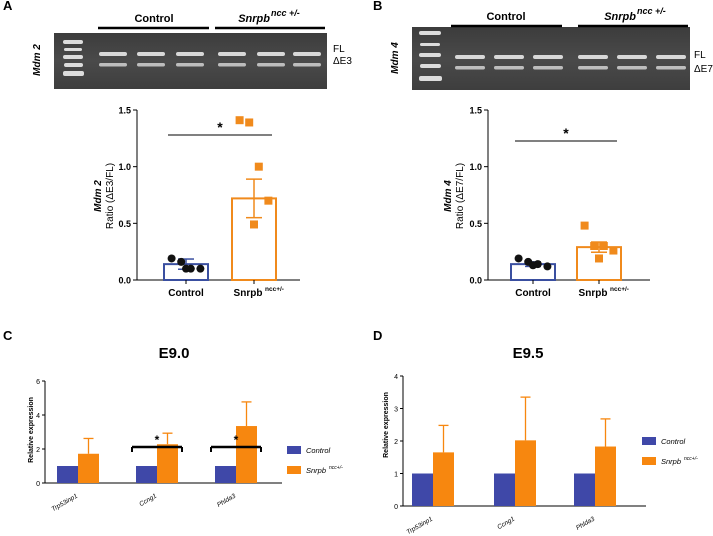  Describe the element at coordinates (570, 62) in the screenshot. I see `gel-bands-b` at that location.